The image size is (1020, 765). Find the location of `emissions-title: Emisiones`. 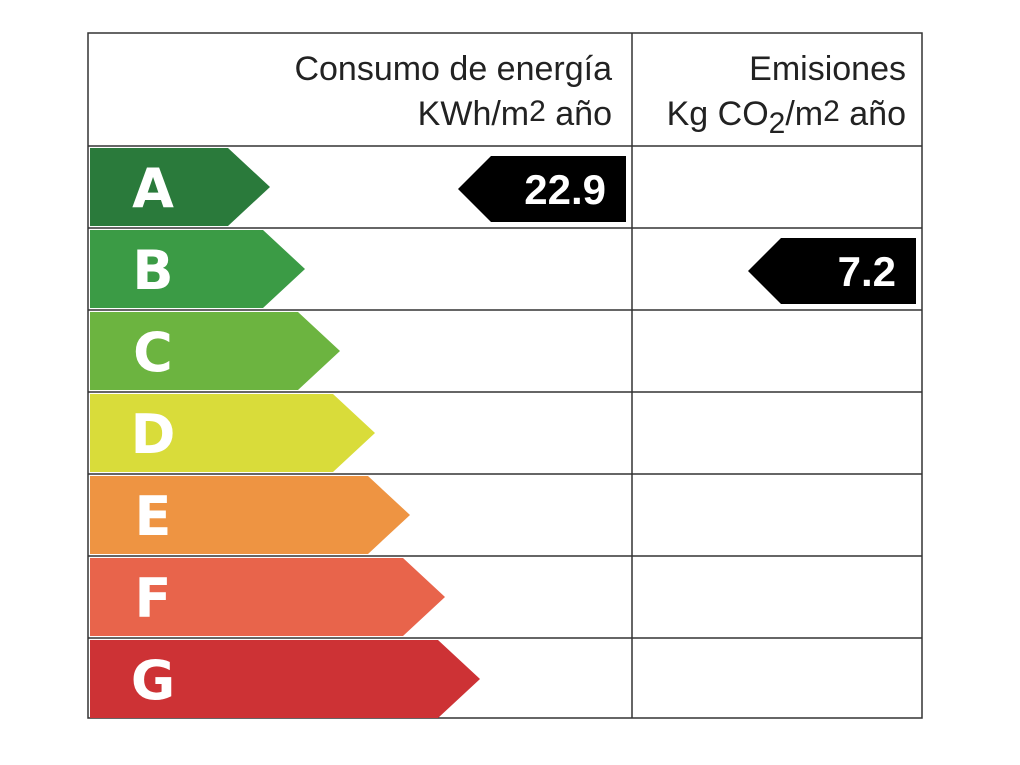

emissions-title: Emisiones is located at coordinates (827, 69).